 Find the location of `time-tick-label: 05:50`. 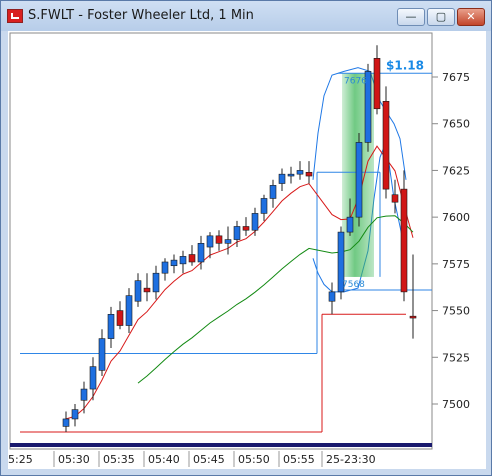

time-tick-label: 05:50 is located at coordinates (254, 459).